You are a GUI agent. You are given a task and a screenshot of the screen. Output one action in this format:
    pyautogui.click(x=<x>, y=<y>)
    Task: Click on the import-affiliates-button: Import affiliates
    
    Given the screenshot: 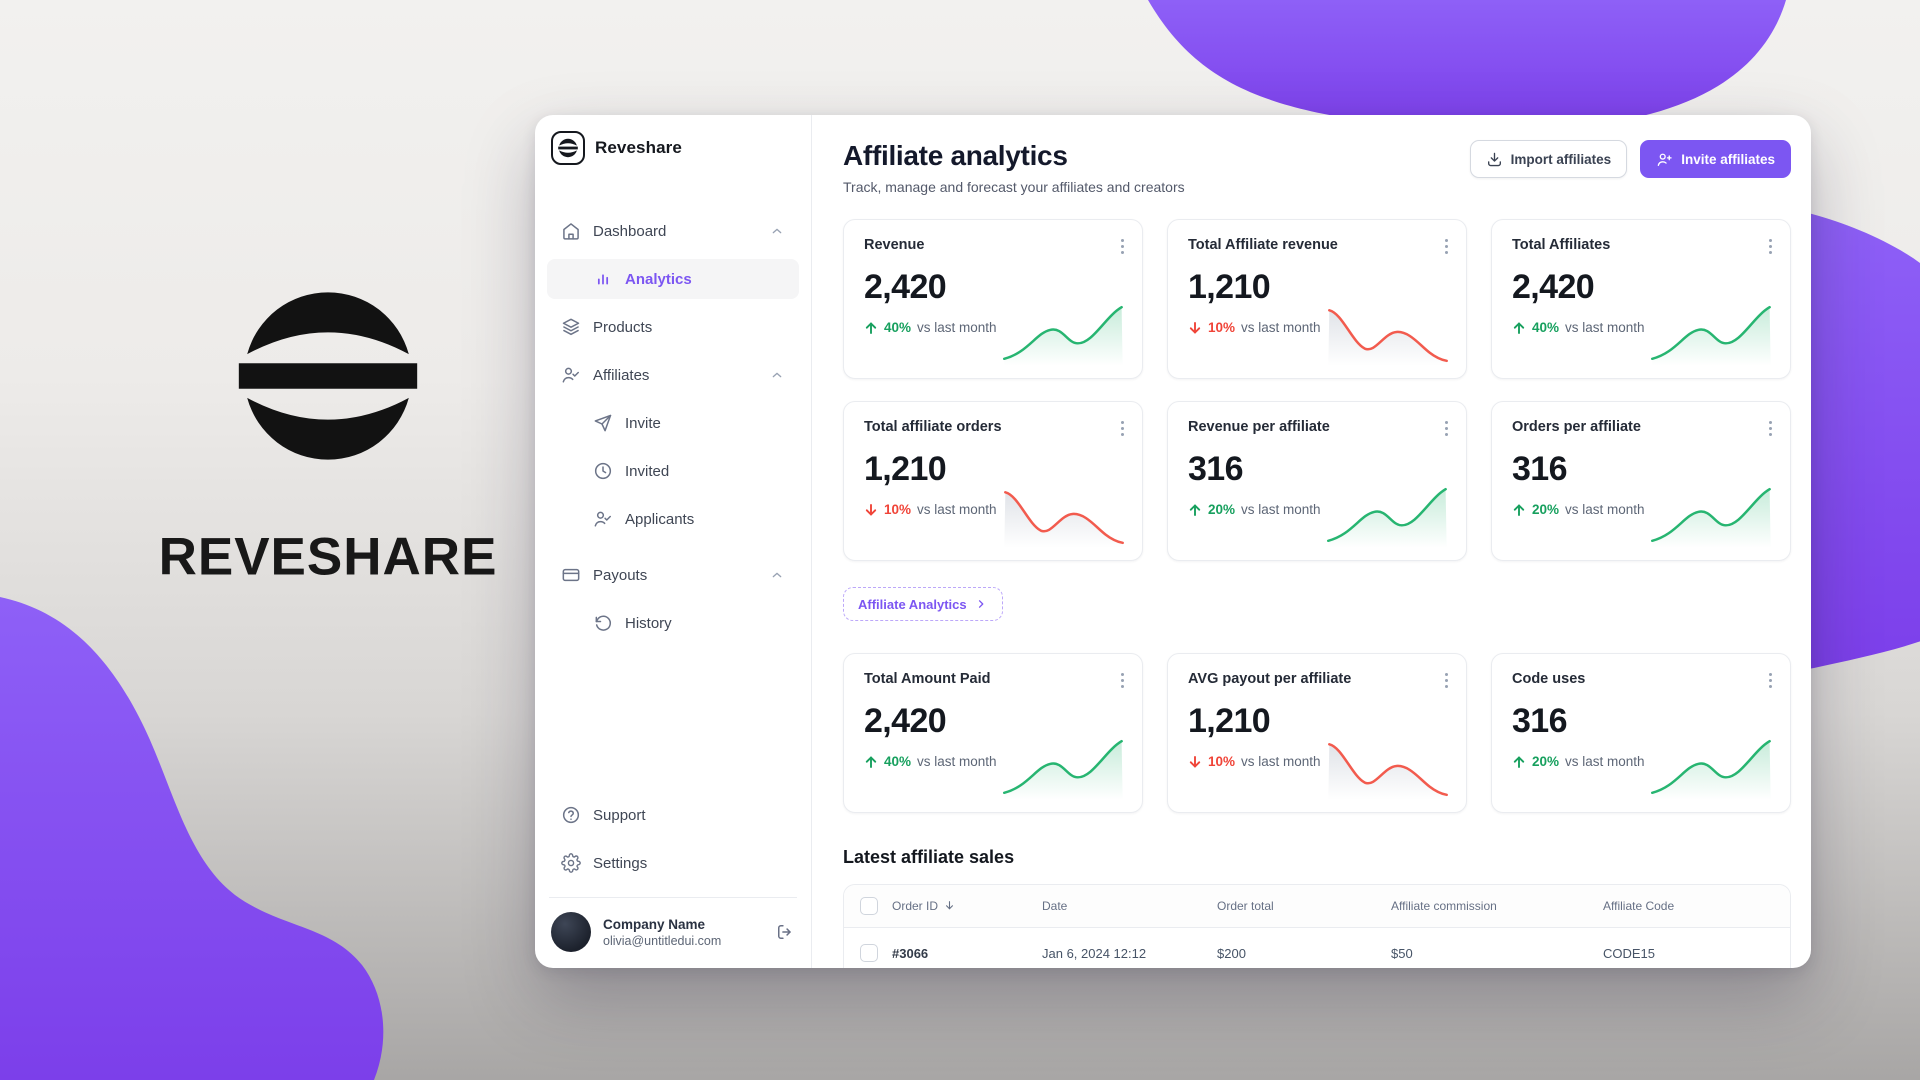 What is the action you would take?
    pyautogui.click(x=1548, y=159)
    